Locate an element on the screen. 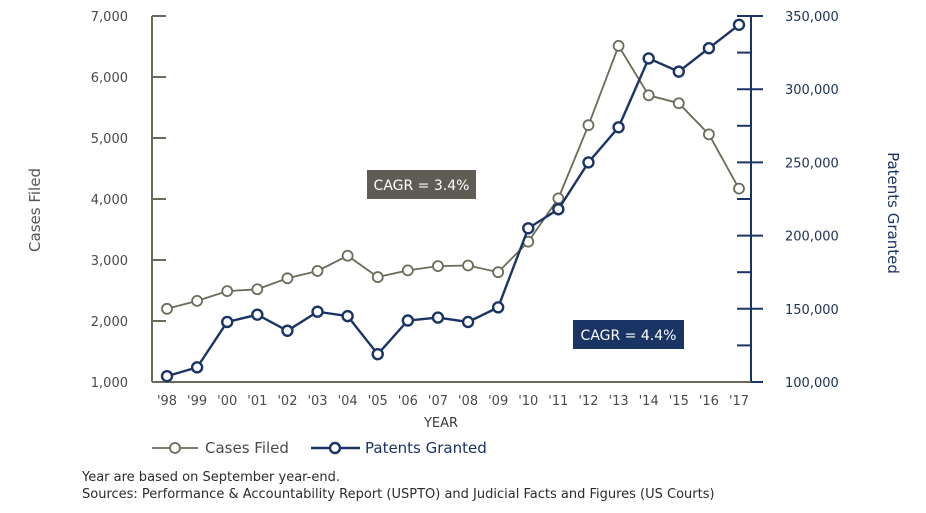 The image size is (926, 513). x-axis-tick-label: '11 is located at coordinates (558, 401).